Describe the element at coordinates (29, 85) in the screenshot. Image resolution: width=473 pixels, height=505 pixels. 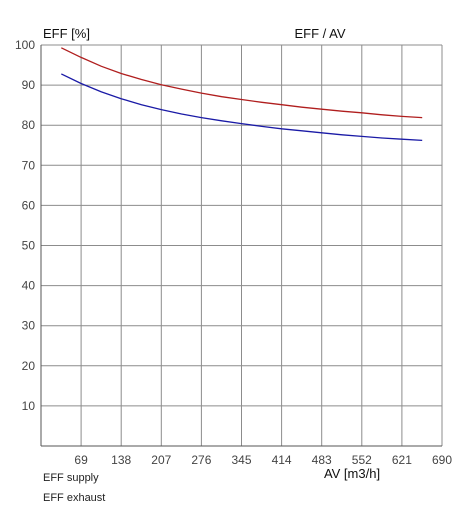
I see `y-tick-label: 90` at that location.